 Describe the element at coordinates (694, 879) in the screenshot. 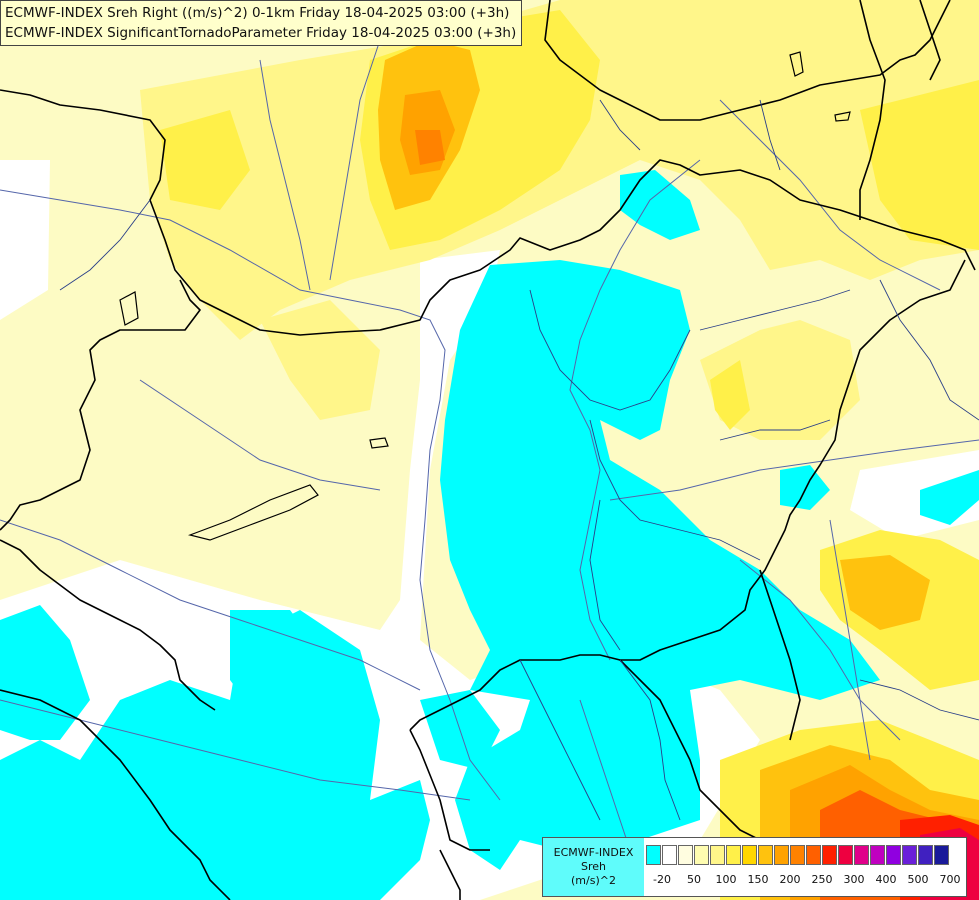

I see `legend-tick-label: 50` at that location.